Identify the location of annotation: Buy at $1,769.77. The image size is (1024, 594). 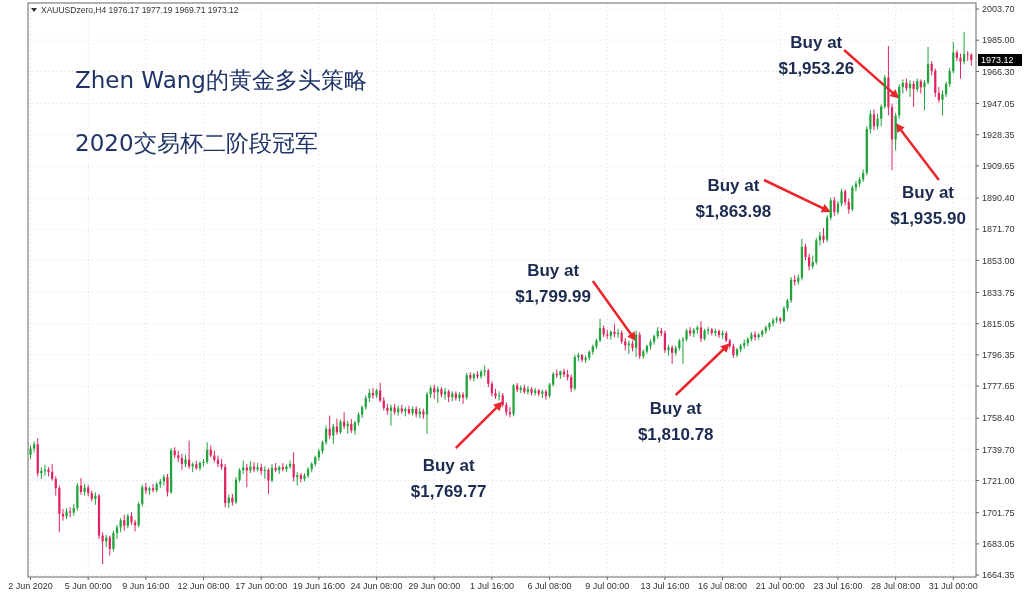
(448, 478).